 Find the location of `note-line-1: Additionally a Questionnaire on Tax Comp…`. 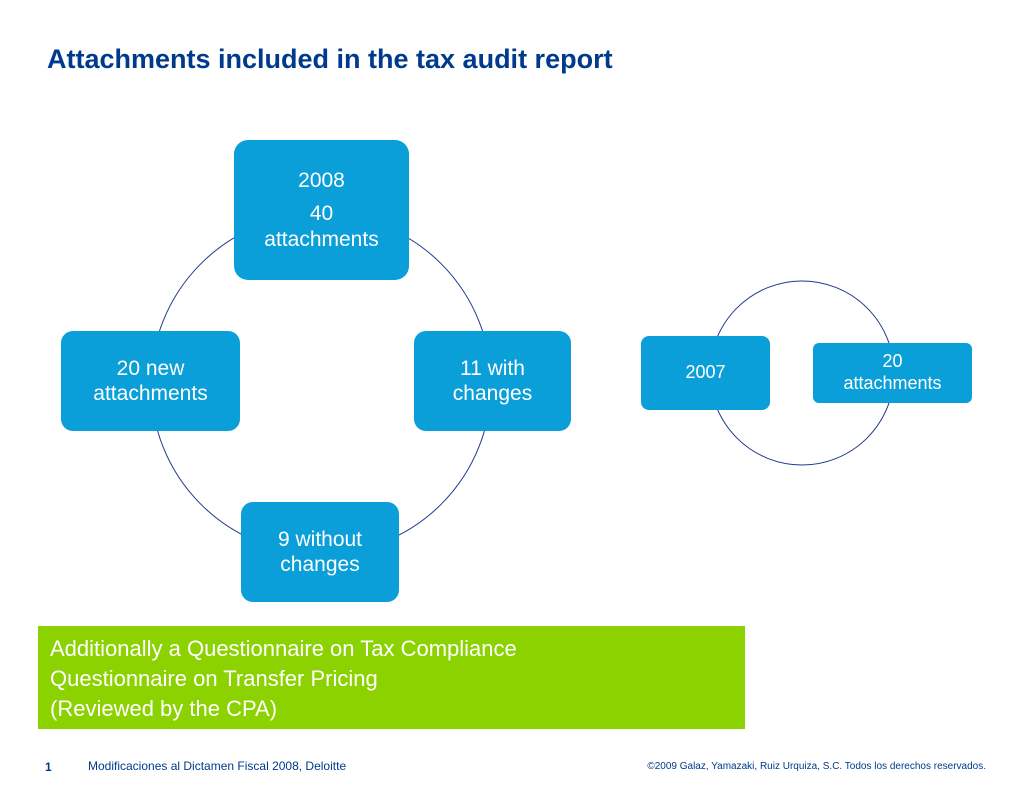

note-line-1: Additionally a Questionnaire on Tax Comp… is located at coordinates (283, 648).